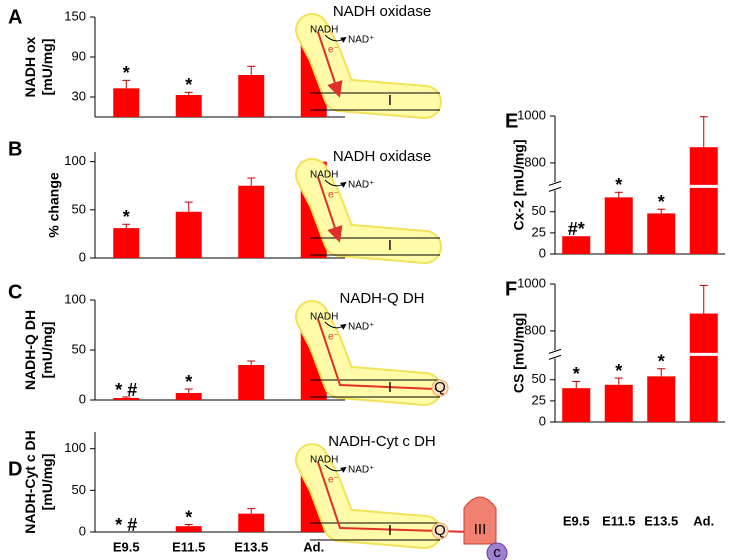 Image resolution: width=732 pixels, height=560 pixels. I want to click on y-tick-label: 30, so click(79, 95).